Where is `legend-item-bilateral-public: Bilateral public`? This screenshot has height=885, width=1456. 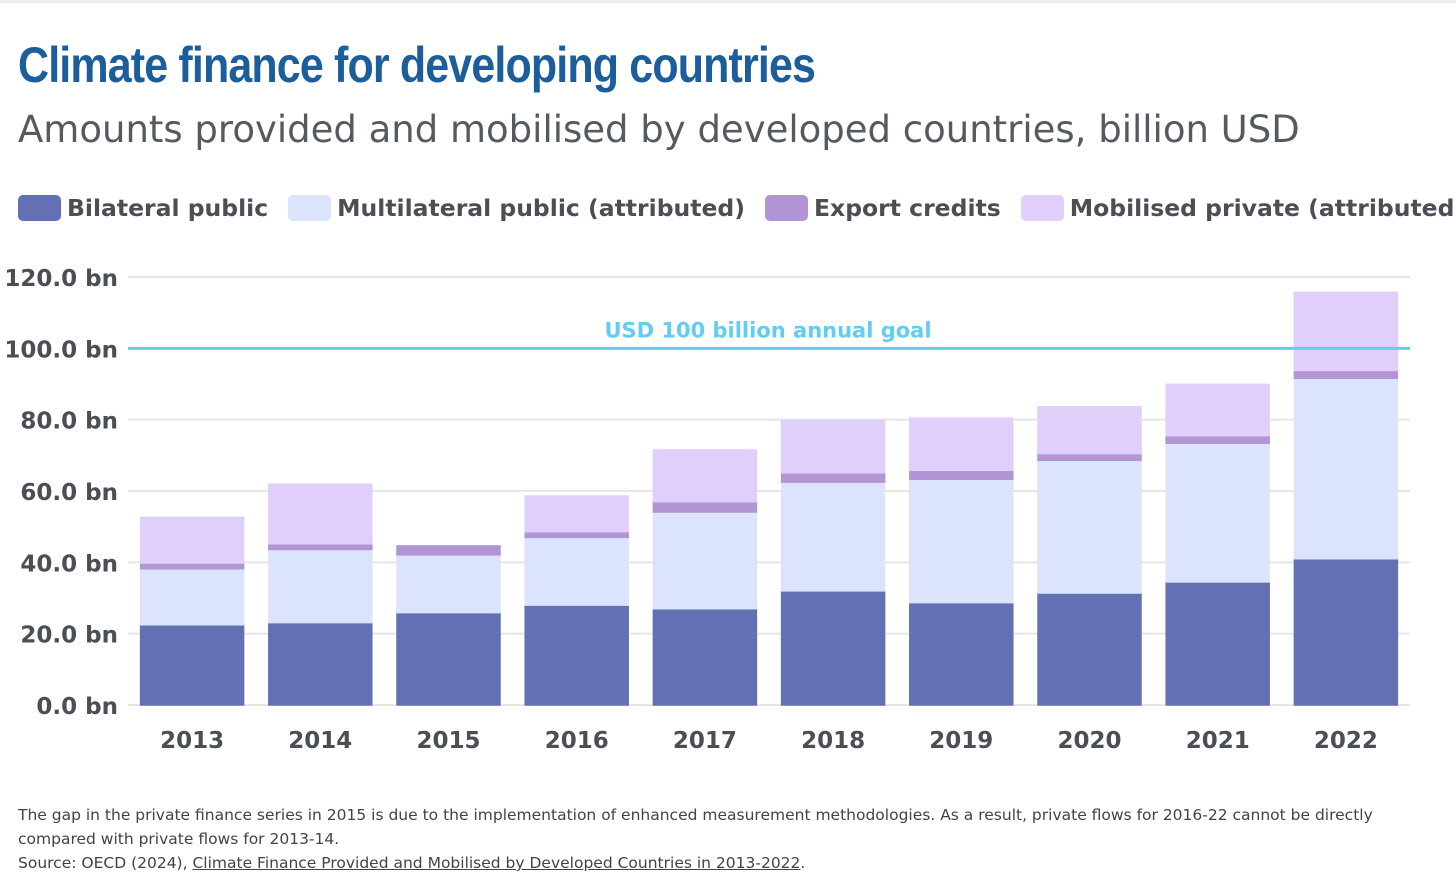 legend-item-bilateral-public: Bilateral public is located at coordinates (143, 208).